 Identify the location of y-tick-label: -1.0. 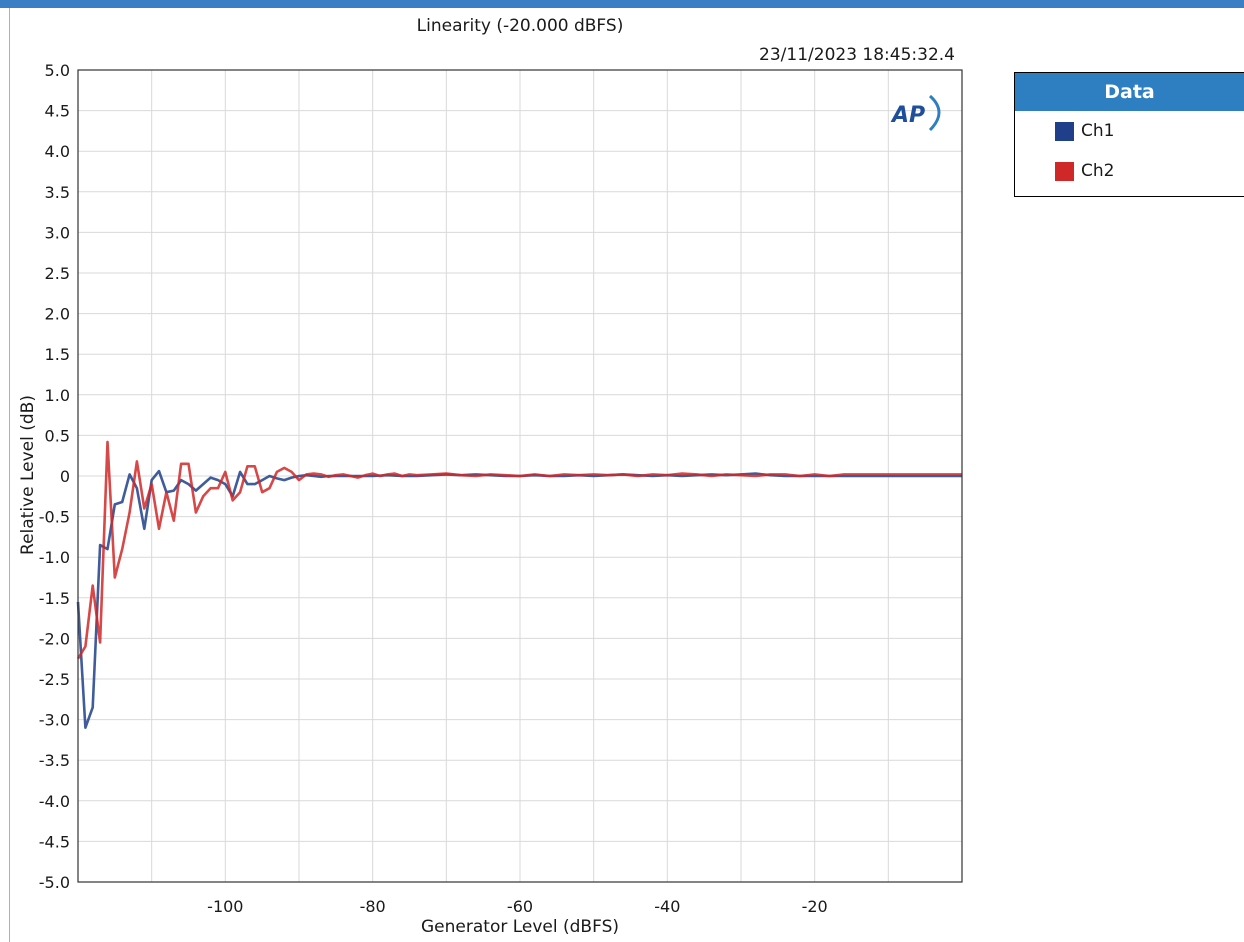
(54, 557).